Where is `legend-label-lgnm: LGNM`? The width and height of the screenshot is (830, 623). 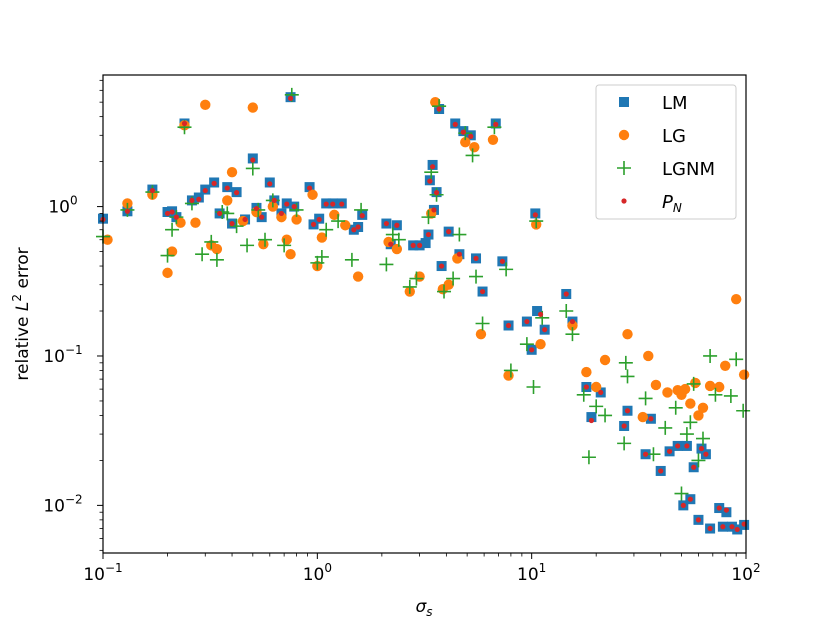
legend-label-lgnm: LGNM is located at coordinates (688, 169).